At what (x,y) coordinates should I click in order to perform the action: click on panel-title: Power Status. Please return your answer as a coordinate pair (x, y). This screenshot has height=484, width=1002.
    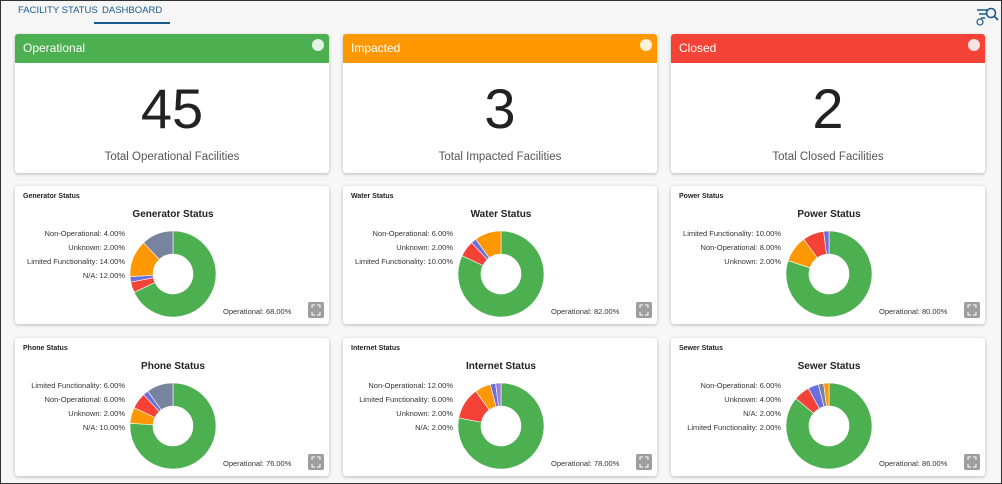
    Looking at the image, I should click on (701, 196).